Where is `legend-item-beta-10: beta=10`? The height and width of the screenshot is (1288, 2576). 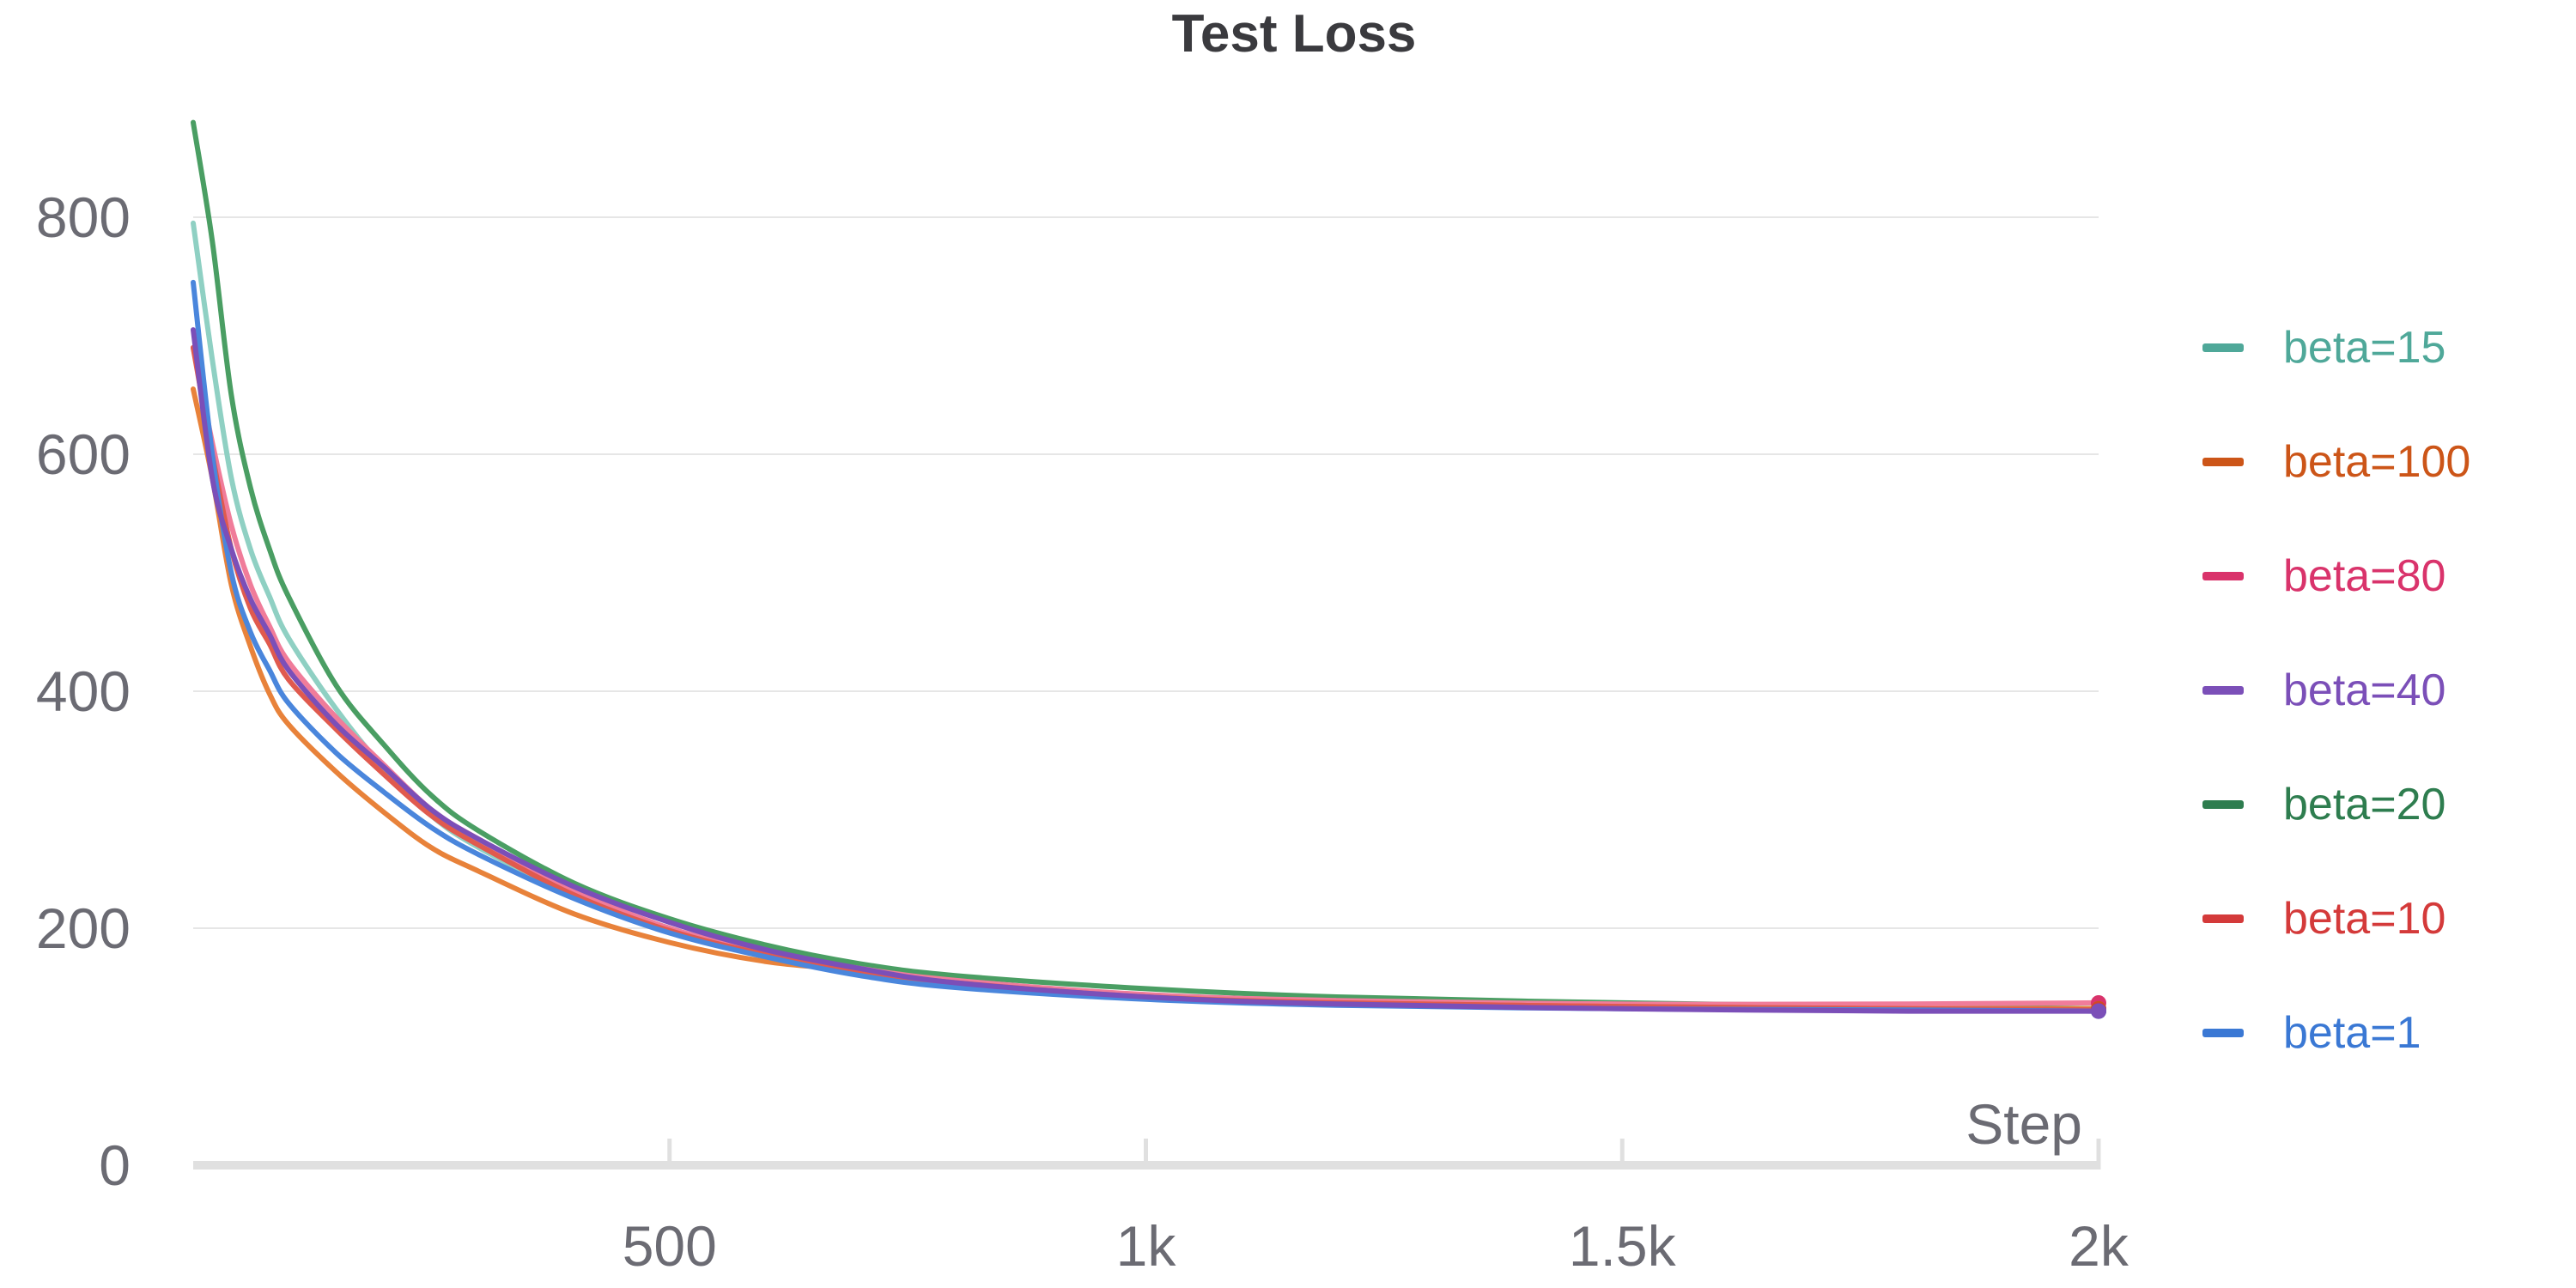 legend-item-beta-10: beta=10 is located at coordinates (2383, 947).